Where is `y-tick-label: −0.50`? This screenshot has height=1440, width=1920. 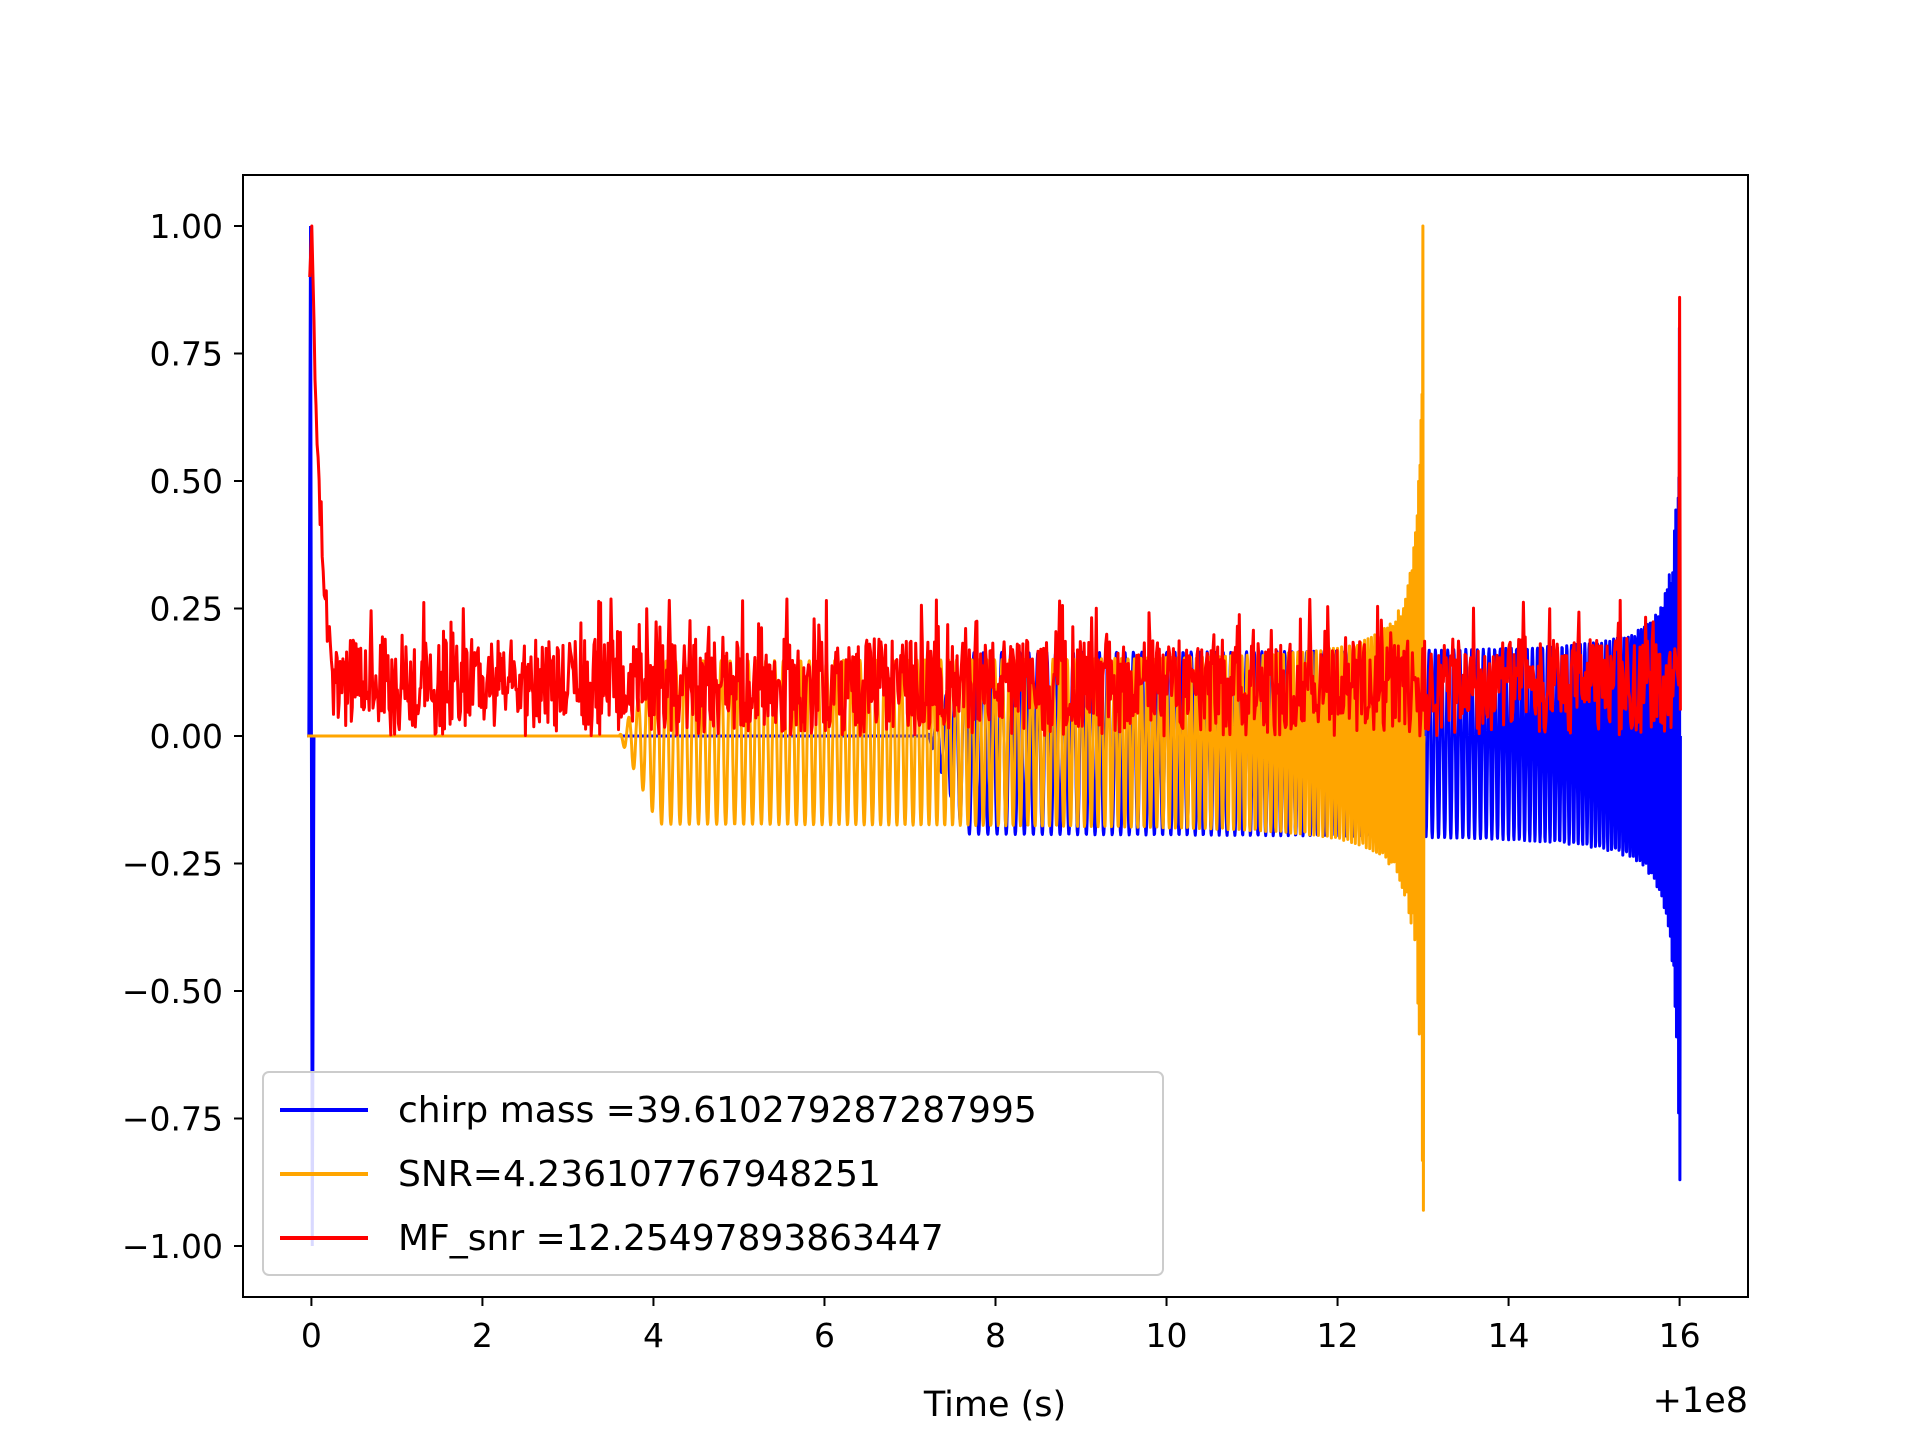 y-tick-label: −0.50 is located at coordinates (172, 991).